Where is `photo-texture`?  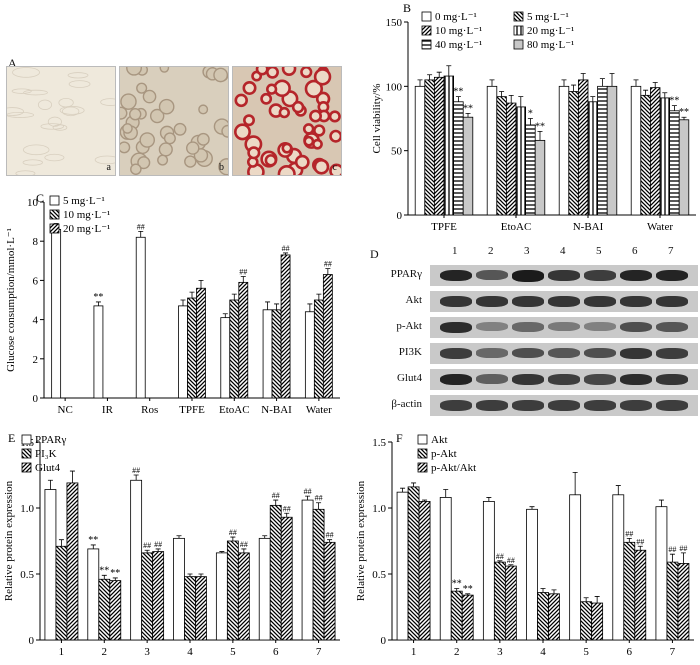 photo-texture is located at coordinates (61, 121).